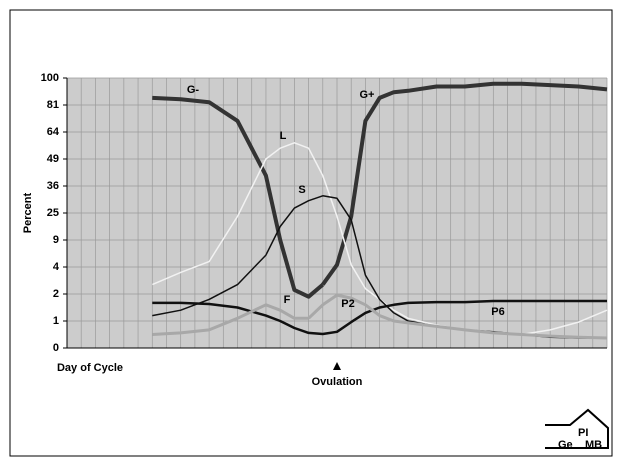 This screenshot has width=623, height=461. What do you see at coordinates (28, 212) in the screenshot?
I see `y-axis-label: Percent` at bounding box center [28, 212].